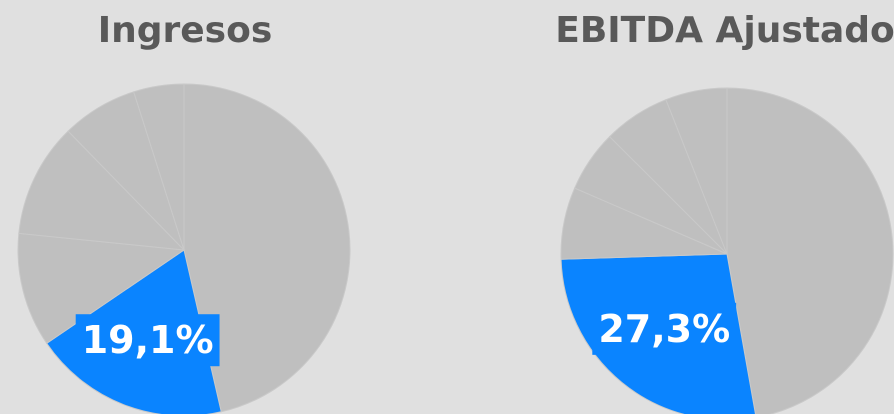  What do you see at coordinates (724, 30) in the screenshot?
I see `chart-title: EBITDA Ajustado` at bounding box center [724, 30].